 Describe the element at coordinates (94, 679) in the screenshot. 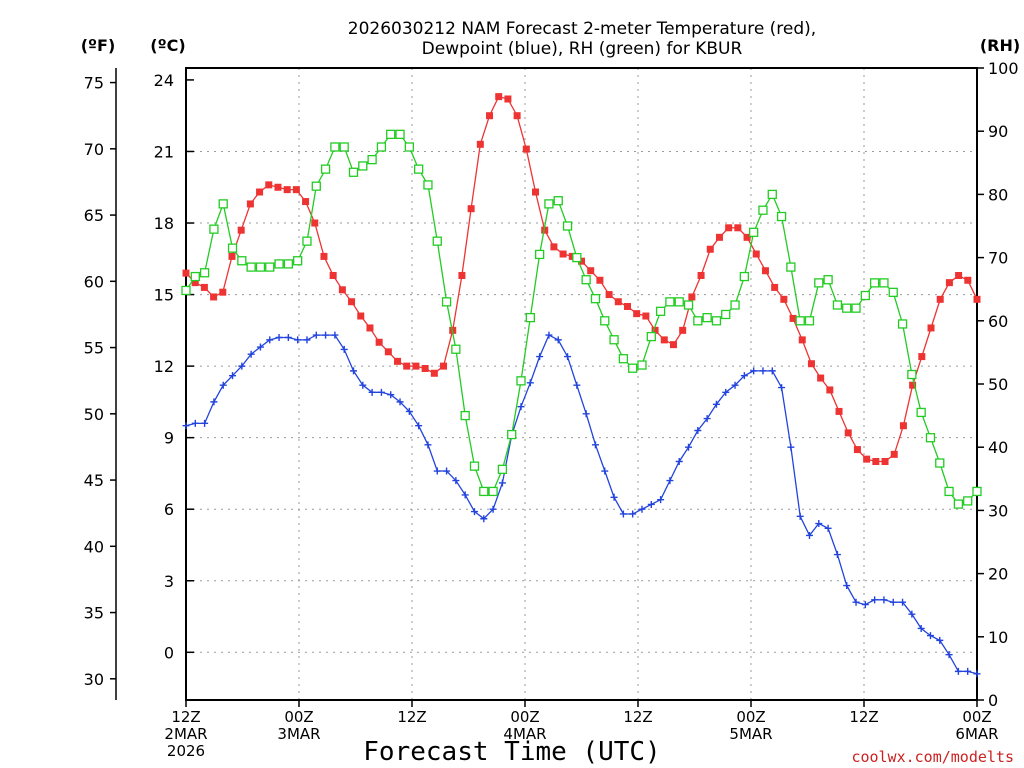

I see `fahrenheit-tick-label: 30` at that location.